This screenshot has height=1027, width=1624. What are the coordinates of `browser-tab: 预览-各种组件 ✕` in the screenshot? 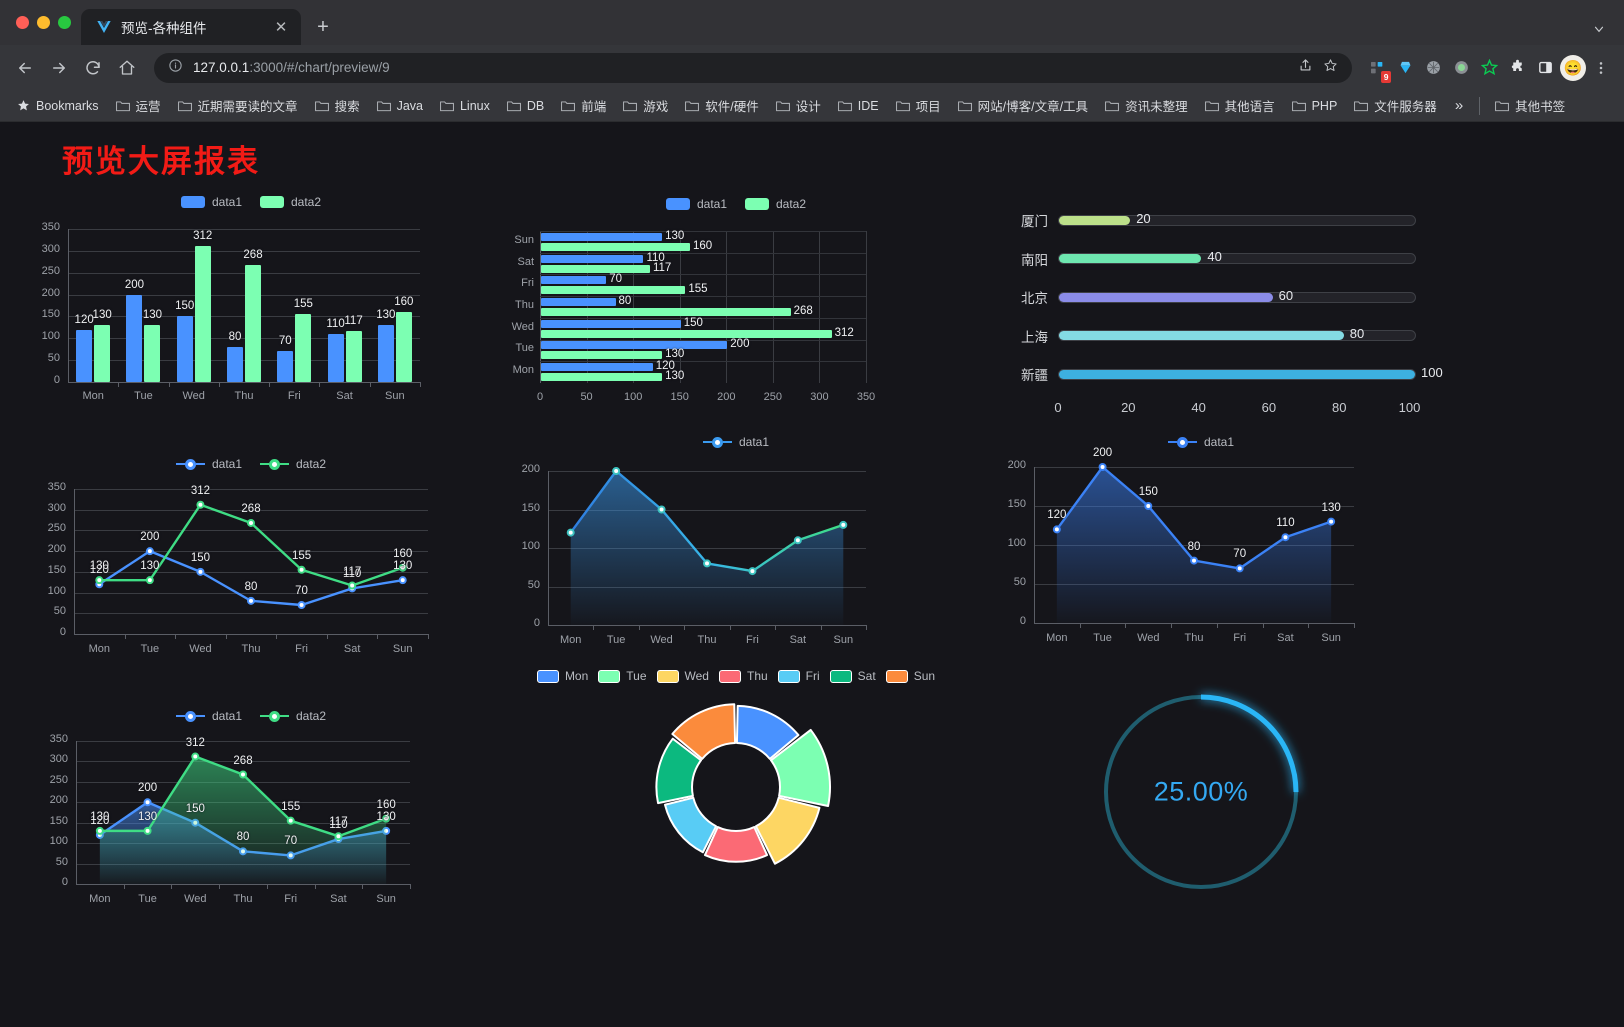 It's located at (191, 27).